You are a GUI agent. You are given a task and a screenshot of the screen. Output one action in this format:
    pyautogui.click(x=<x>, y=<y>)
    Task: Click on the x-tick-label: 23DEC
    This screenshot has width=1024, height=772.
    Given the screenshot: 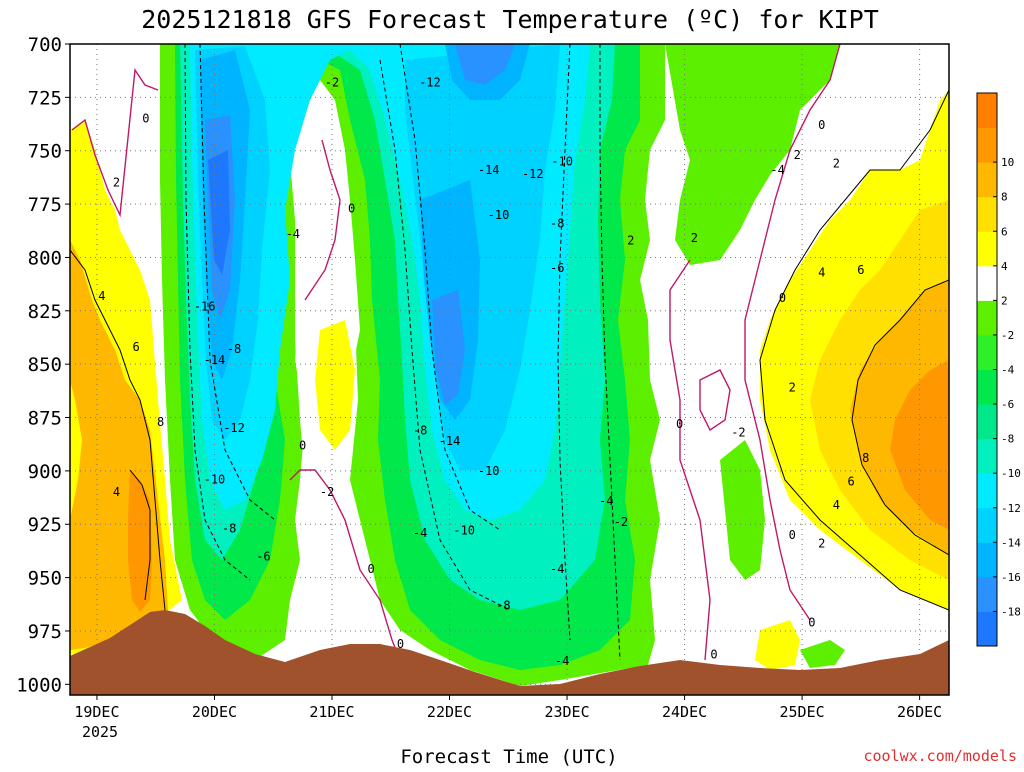 What is the action you would take?
    pyautogui.click(x=566, y=712)
    